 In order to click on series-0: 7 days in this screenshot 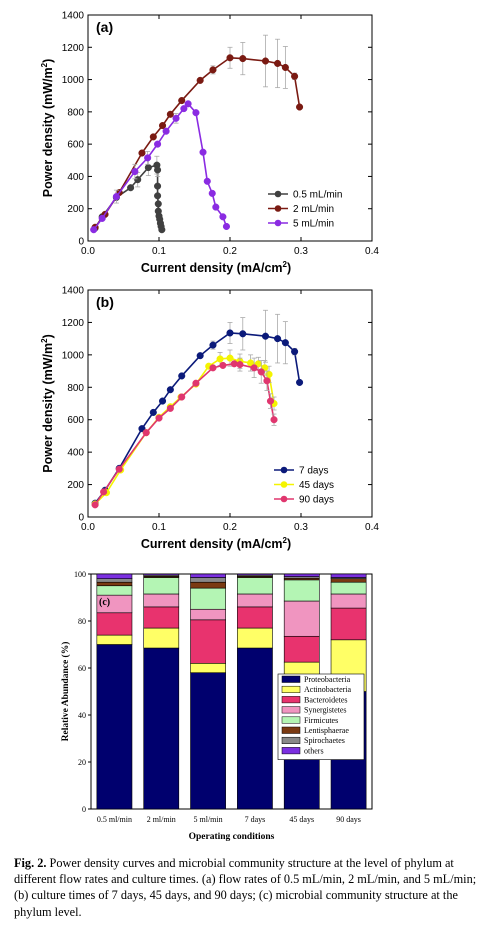, I will do `click(209, 408)`.